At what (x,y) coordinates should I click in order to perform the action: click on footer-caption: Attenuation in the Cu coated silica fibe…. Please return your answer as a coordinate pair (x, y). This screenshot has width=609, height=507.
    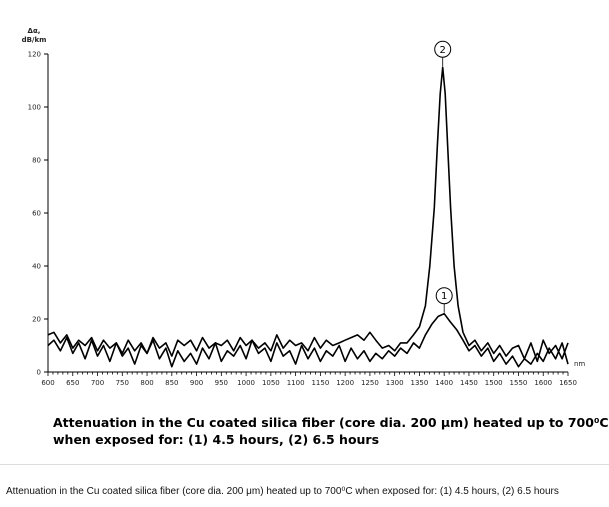
    Looking at the image, I should click on (282, 491).